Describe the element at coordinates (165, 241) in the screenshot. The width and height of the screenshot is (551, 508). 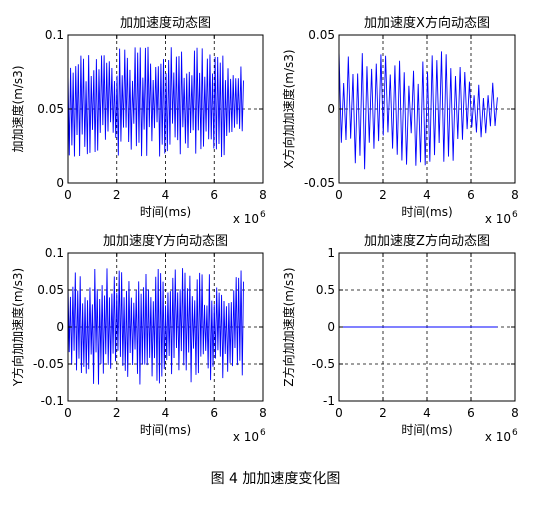
I see `chart-title: 加加速度Y方向动态图` at that location.